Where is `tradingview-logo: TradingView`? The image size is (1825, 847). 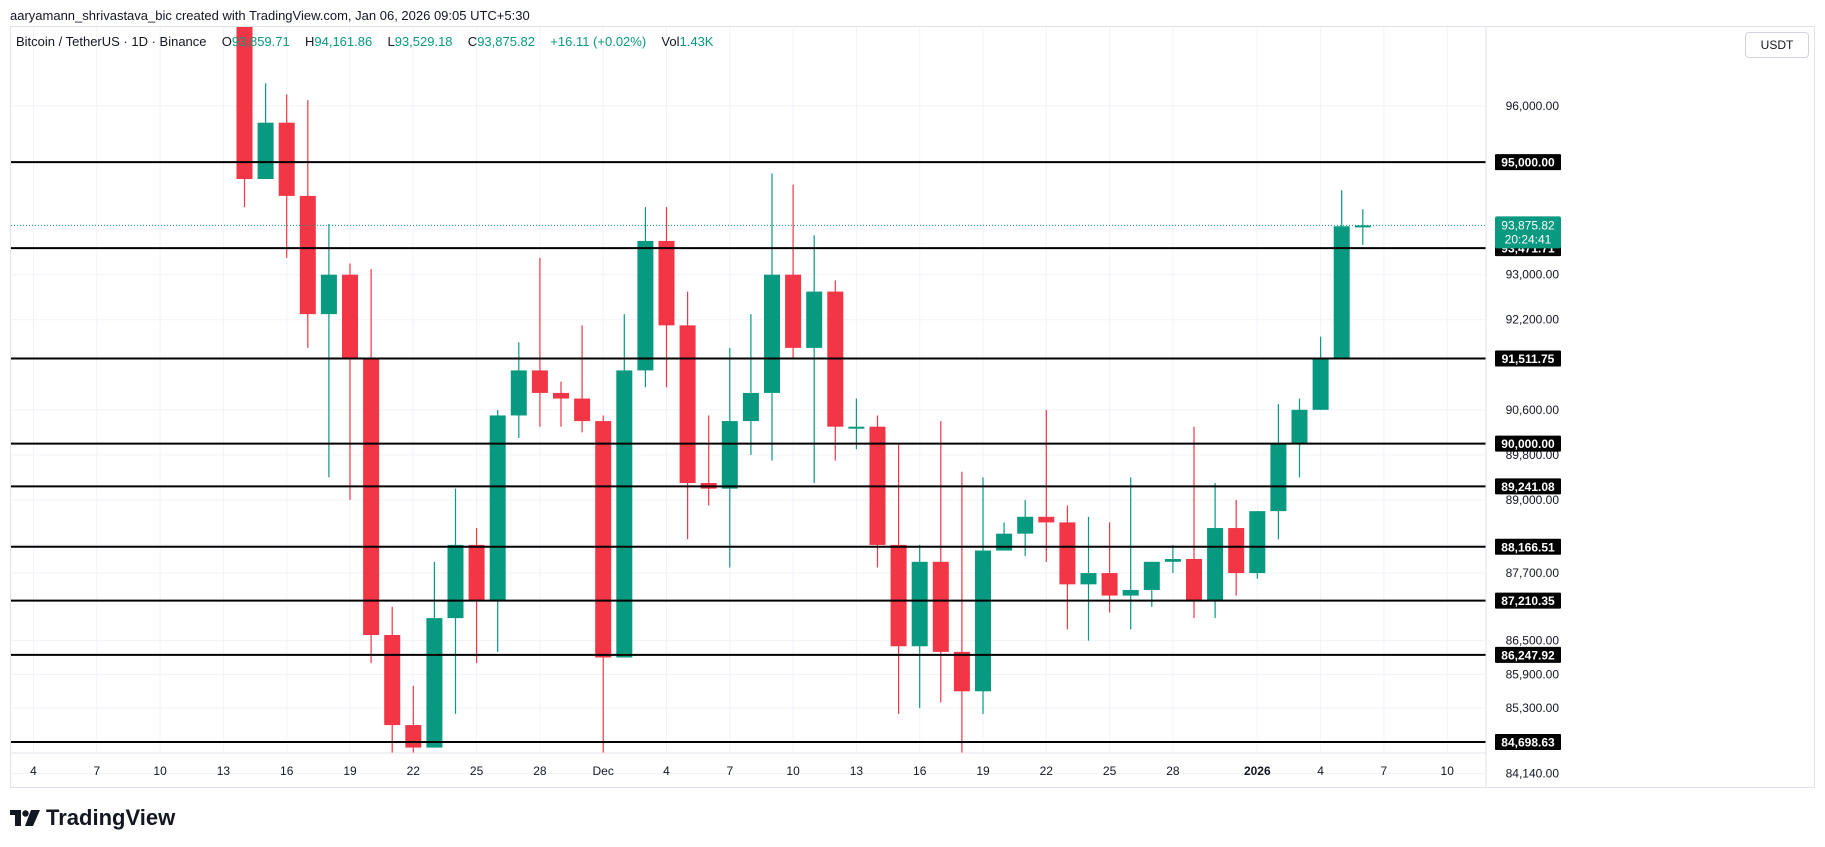
tradingview-logo: TradingView is located at coordinates (92, 818).